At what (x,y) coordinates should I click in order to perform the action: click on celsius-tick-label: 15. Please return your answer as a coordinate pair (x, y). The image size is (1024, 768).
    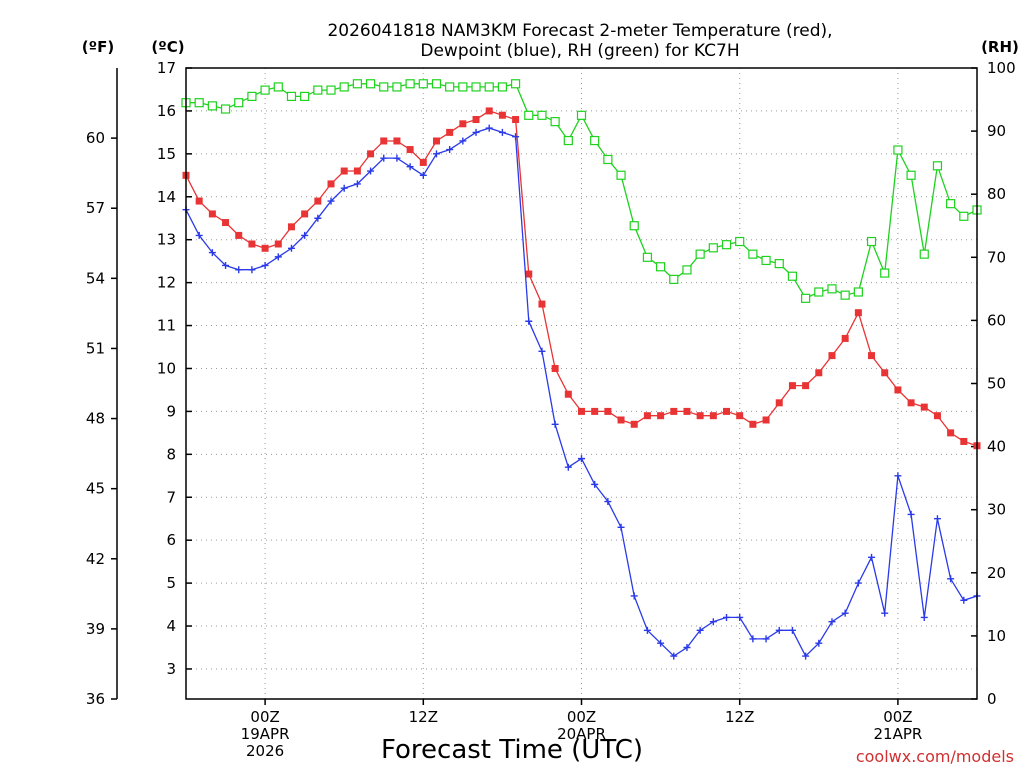
    Looking at the image, I should click on (166, 154).